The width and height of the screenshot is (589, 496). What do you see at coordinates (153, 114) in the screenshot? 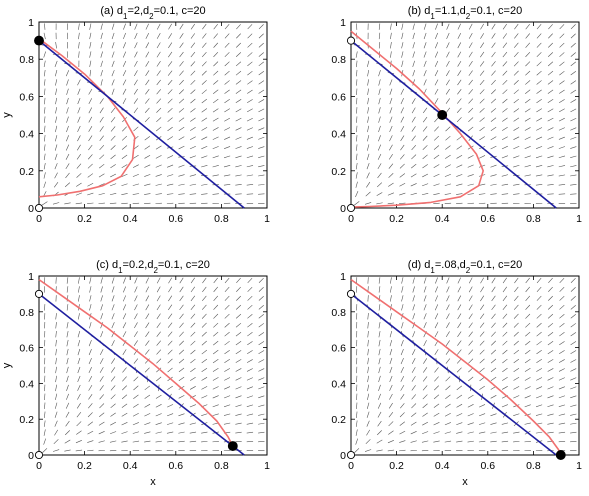
I see `direction-field` at bounding box center [153, 114].